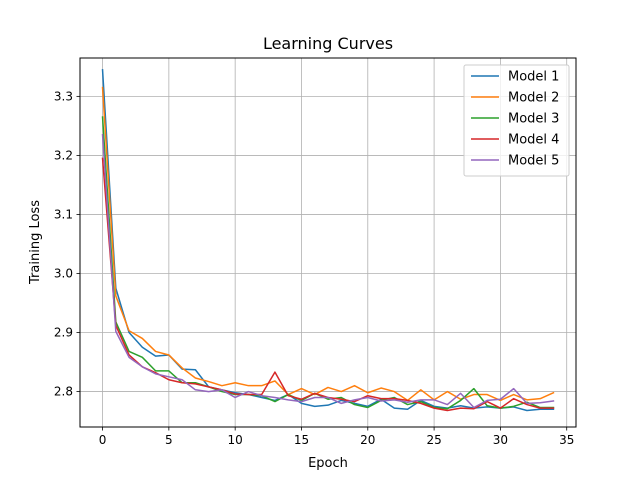  I want to click on x-tick-label: 10, so click(235, 440).